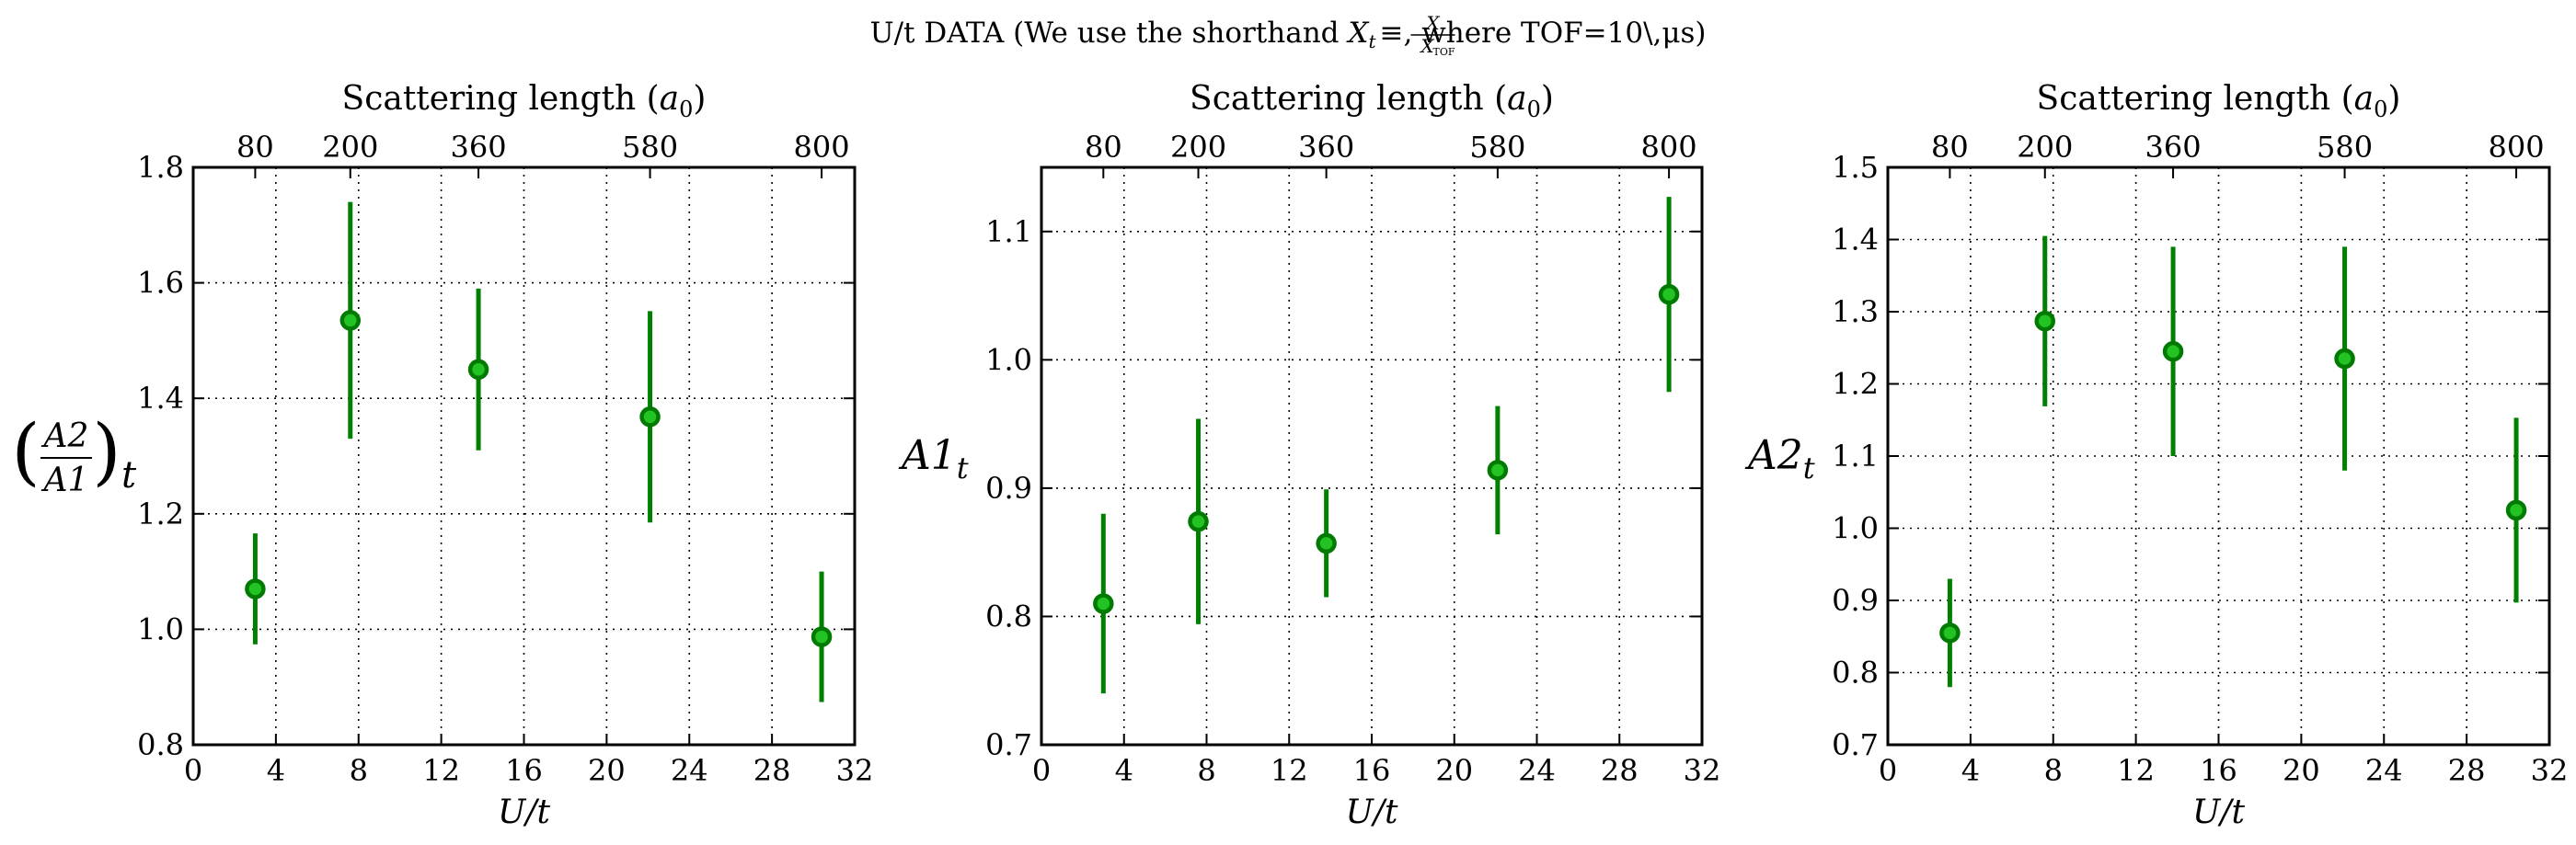 Image resolution: width=2576 pixels, height=845 pixels. What do you see at coordinates (1554, 33) in the screenshot?
I see `title-suffix: , where TOF=10\,μs)` at bounding box center [1554, 33].